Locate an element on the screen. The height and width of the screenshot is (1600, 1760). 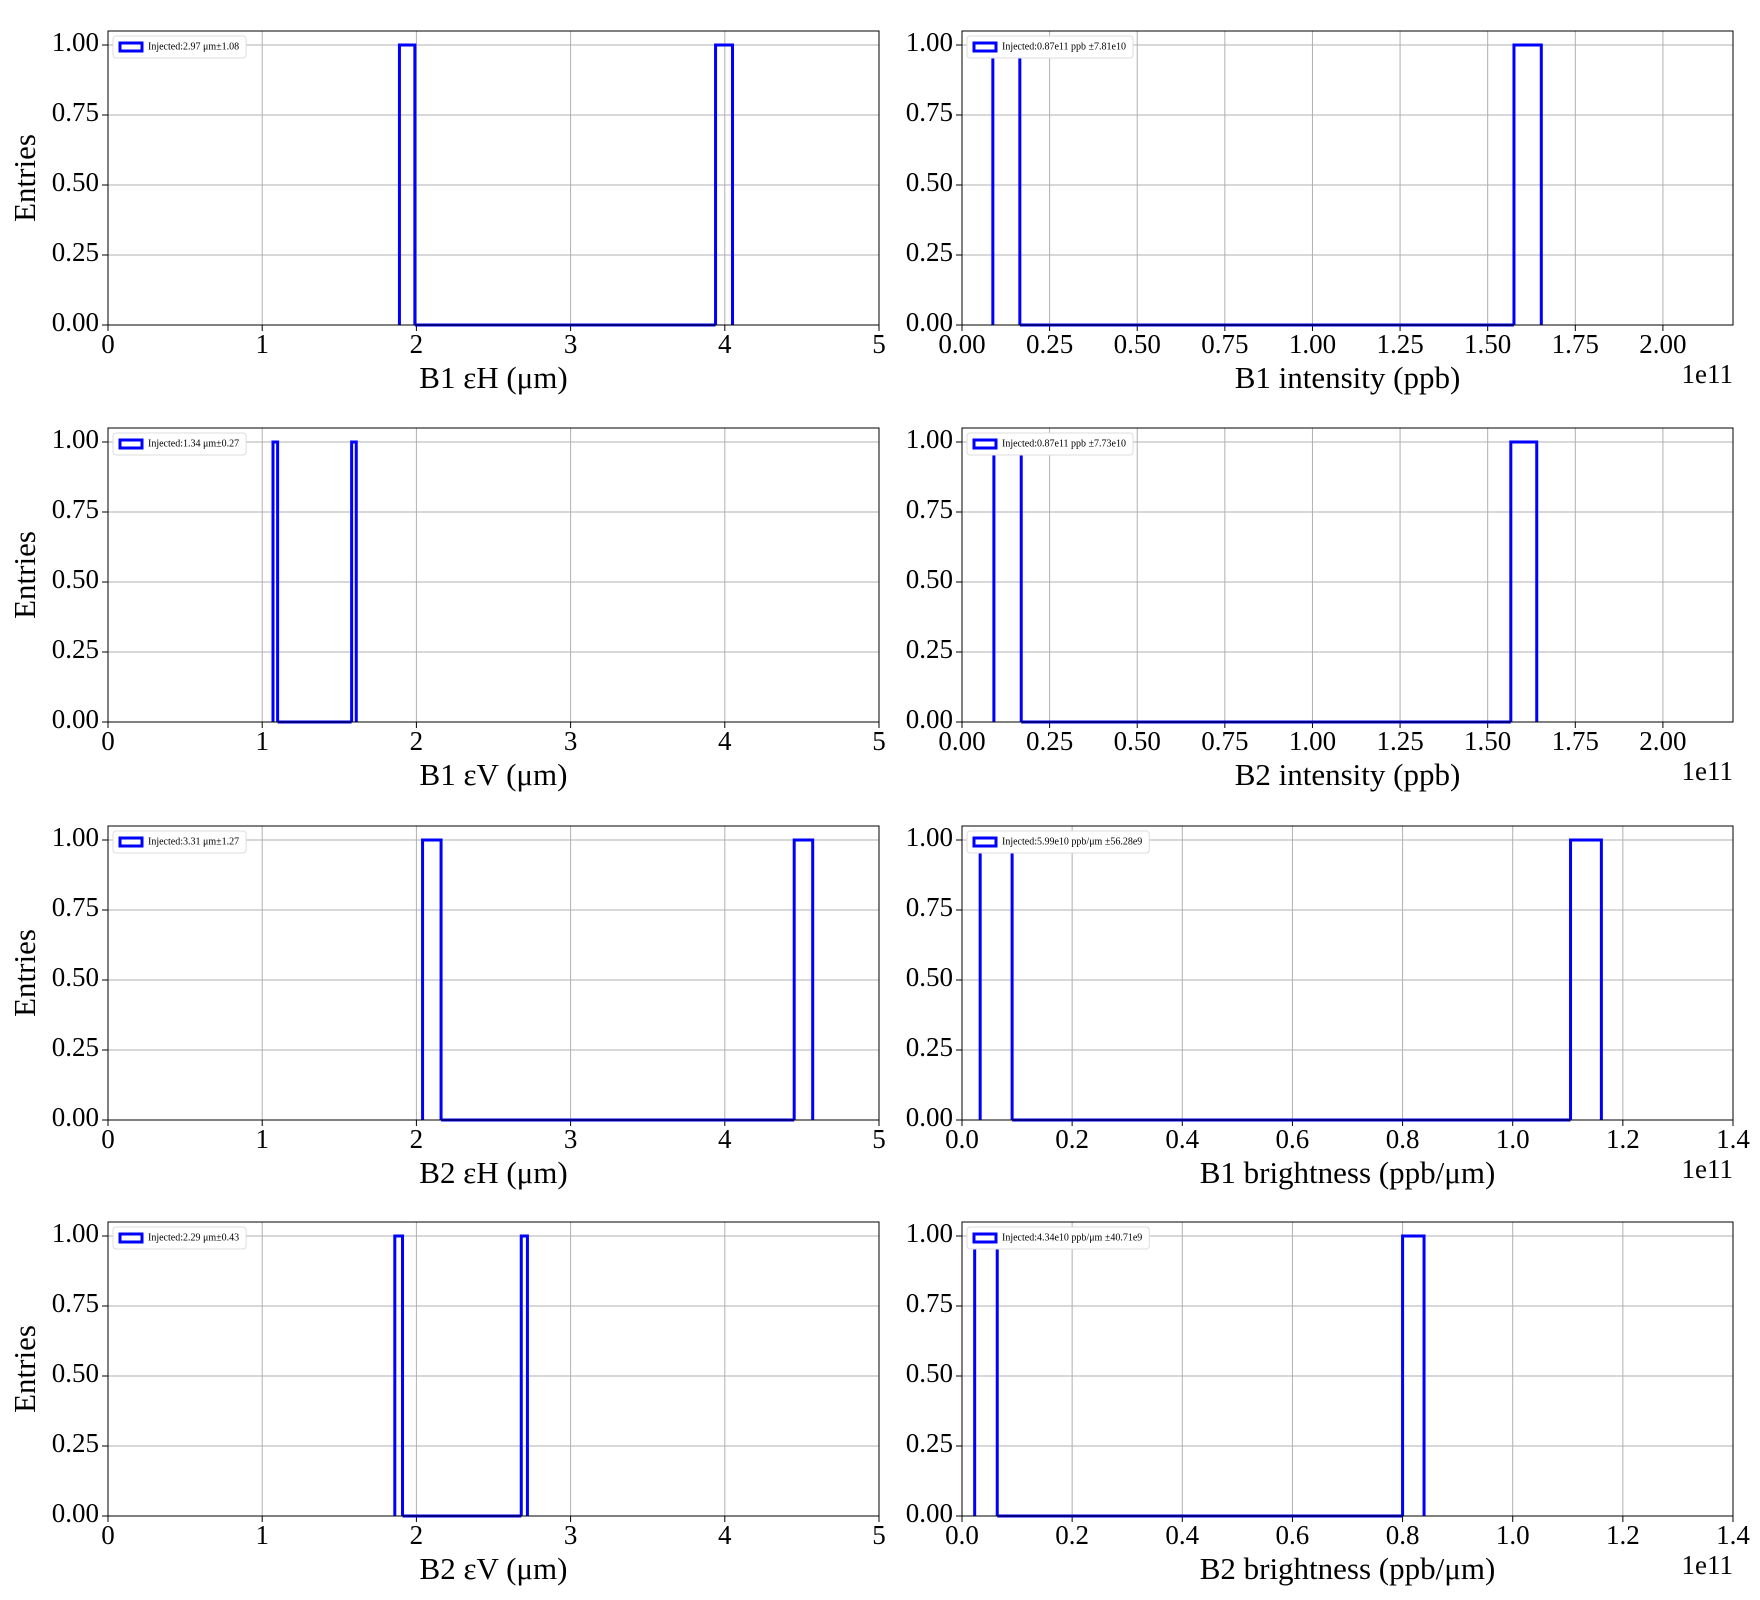
legend: Injected:4.34e10 ppb/μm ±40.71e9 is located at coordinates (1058, 1238).